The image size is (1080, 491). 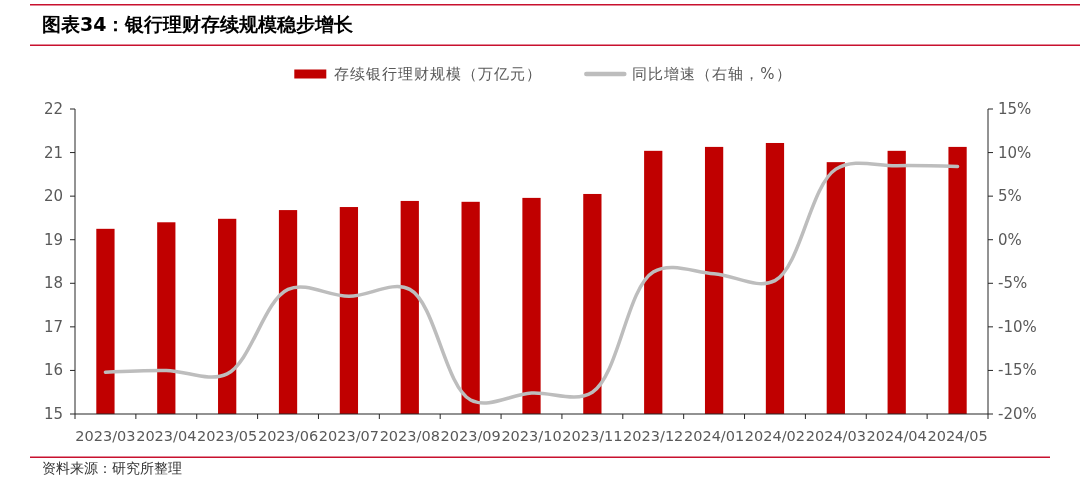 I want to click on x-tick-label: 2023/04, so click(x=166, y=436).